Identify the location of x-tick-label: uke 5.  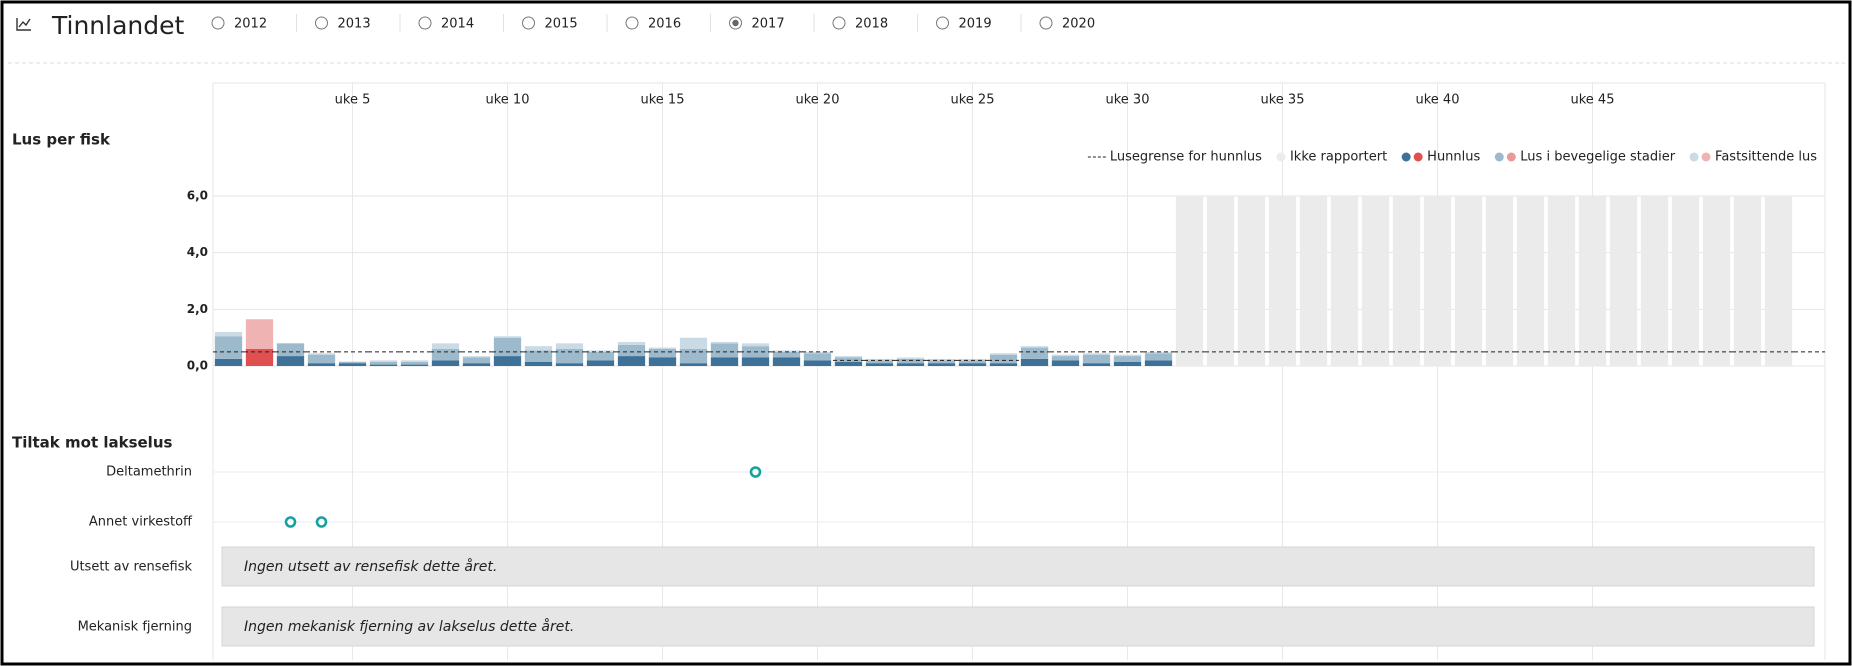
(353, 100).